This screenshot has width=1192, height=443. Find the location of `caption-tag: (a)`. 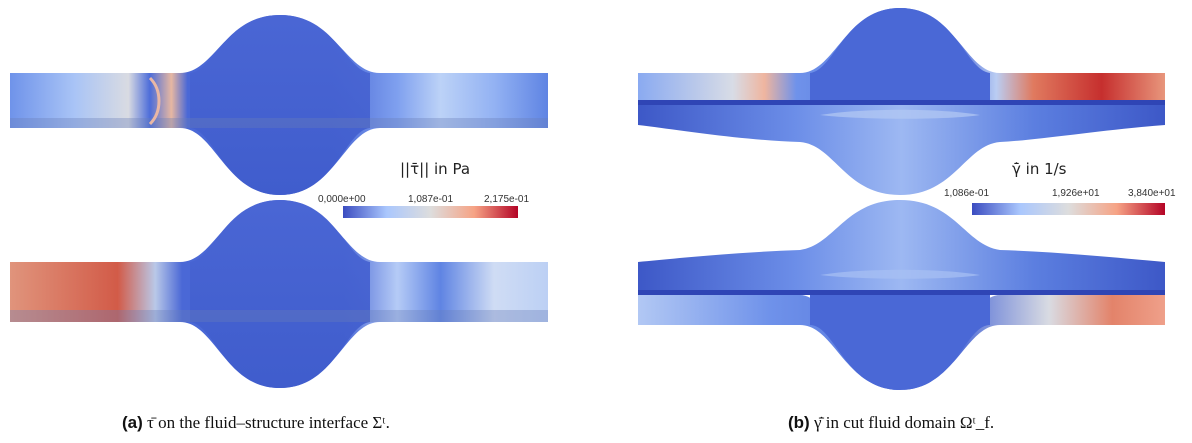

caption-tag: (a) is located at coordinates (132, 422).